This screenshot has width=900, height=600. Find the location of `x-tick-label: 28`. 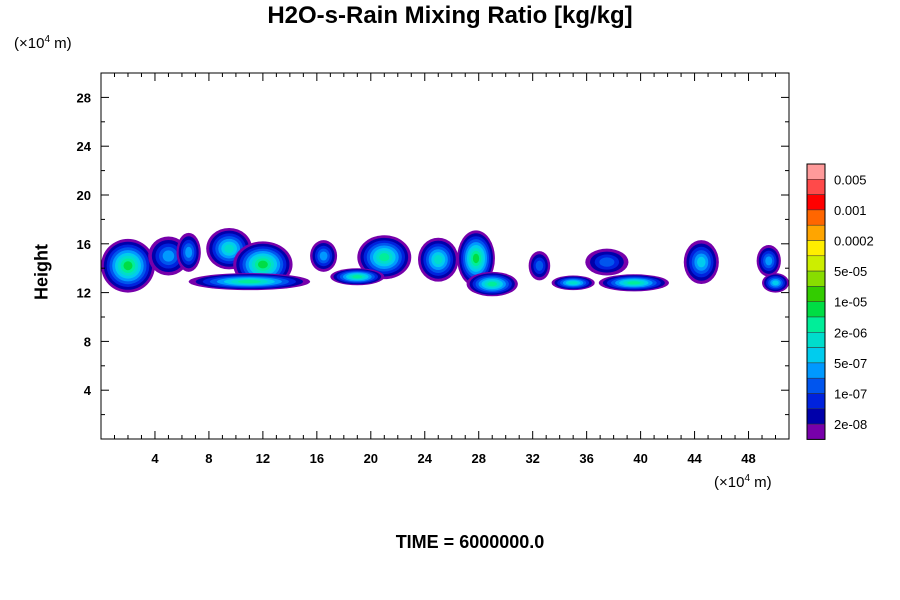

x-tick-label: 28 is located at coordinates (478, 458).